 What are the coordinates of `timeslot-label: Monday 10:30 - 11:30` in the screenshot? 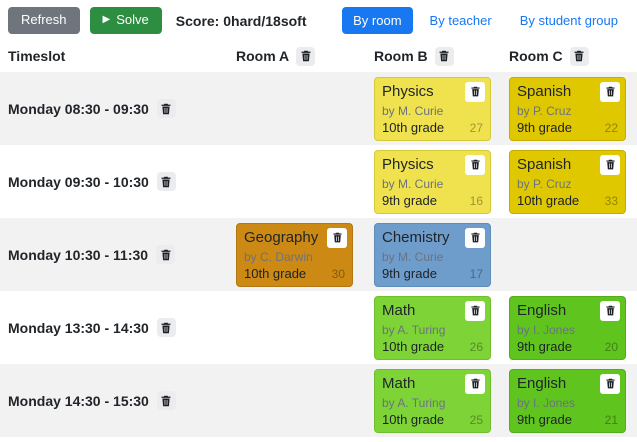 It's located at (78, 254).